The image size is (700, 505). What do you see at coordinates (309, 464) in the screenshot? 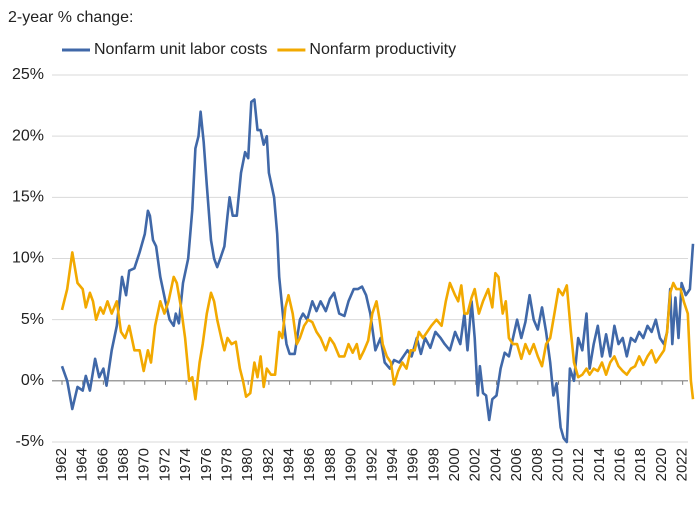
I see `x-tick-label: 1986` at bounding box center [309, 464].